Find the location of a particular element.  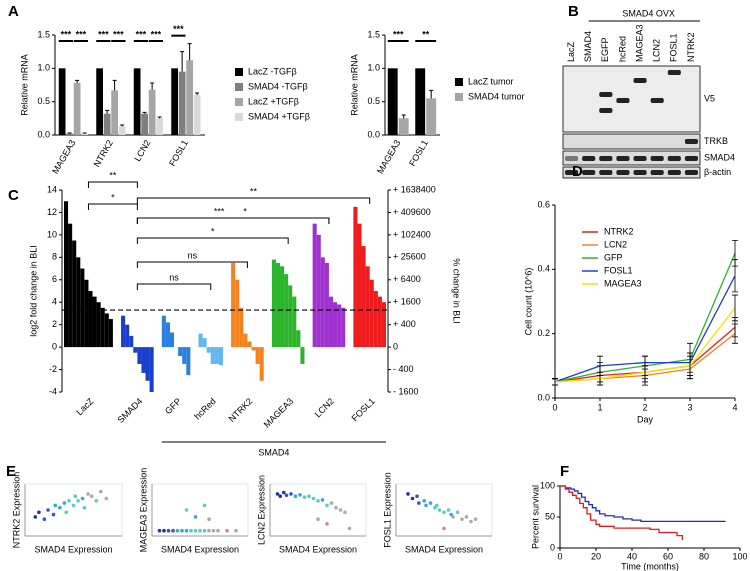

x-axis-label: SMAD4 Expression is located at coordinates (200, 549).